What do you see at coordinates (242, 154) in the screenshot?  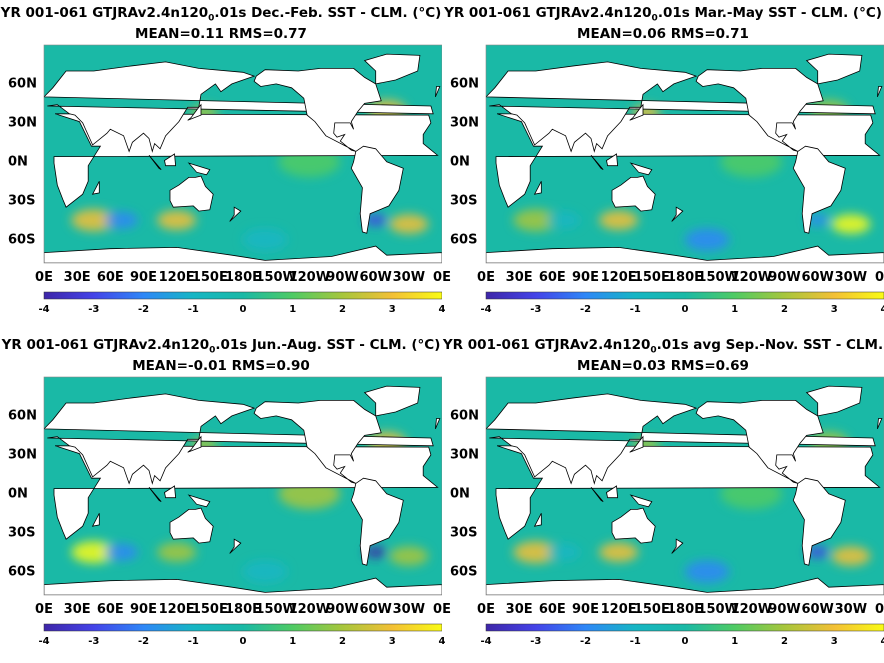 I see `map-frame` at bounding box center [242, 154].